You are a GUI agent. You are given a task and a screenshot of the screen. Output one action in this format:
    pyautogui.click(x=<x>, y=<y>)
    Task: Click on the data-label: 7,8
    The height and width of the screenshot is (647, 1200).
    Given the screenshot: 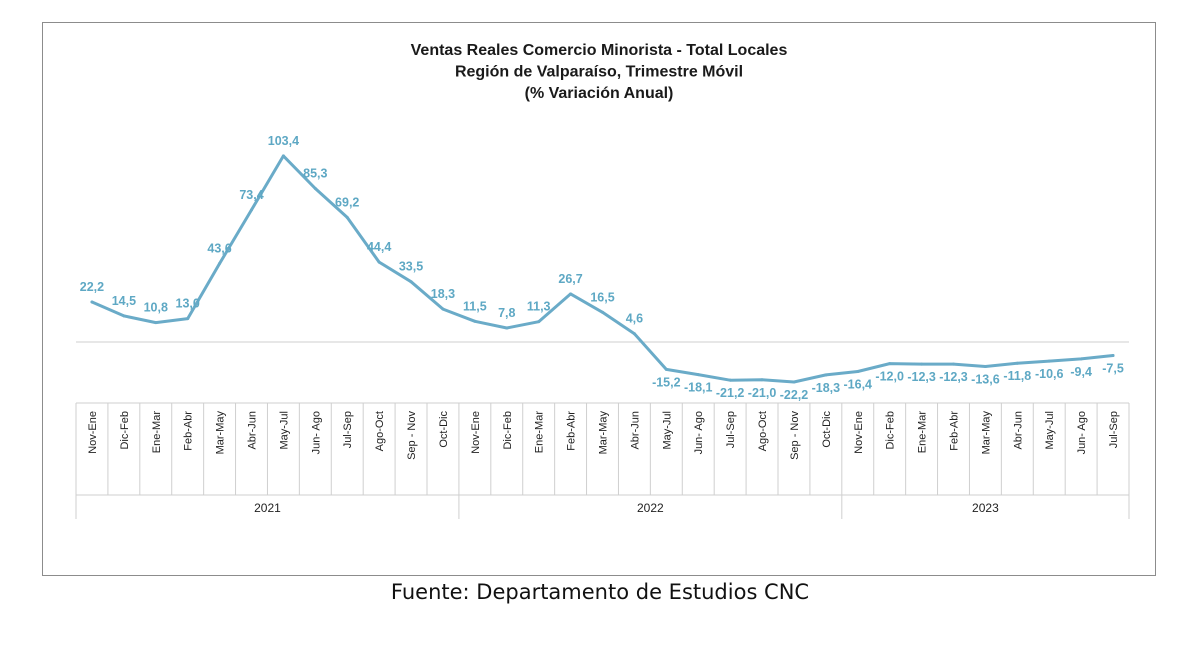 What is the action you would take?
    pyautogui.click(x=506, y=313)
    